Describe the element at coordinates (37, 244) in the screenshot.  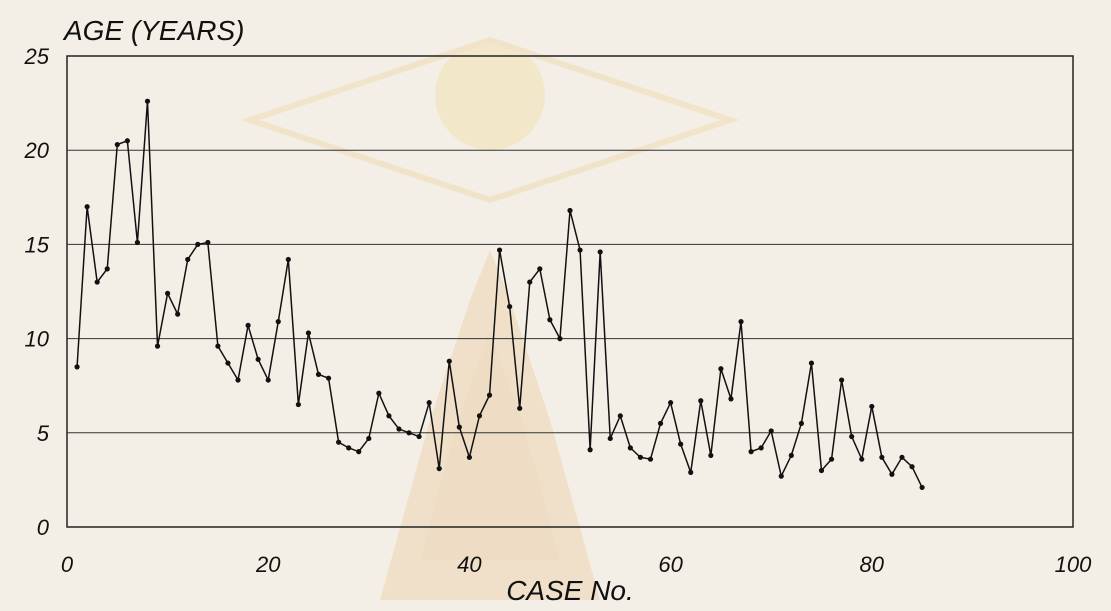
I see `y-tick-label-15: 15` at that location.